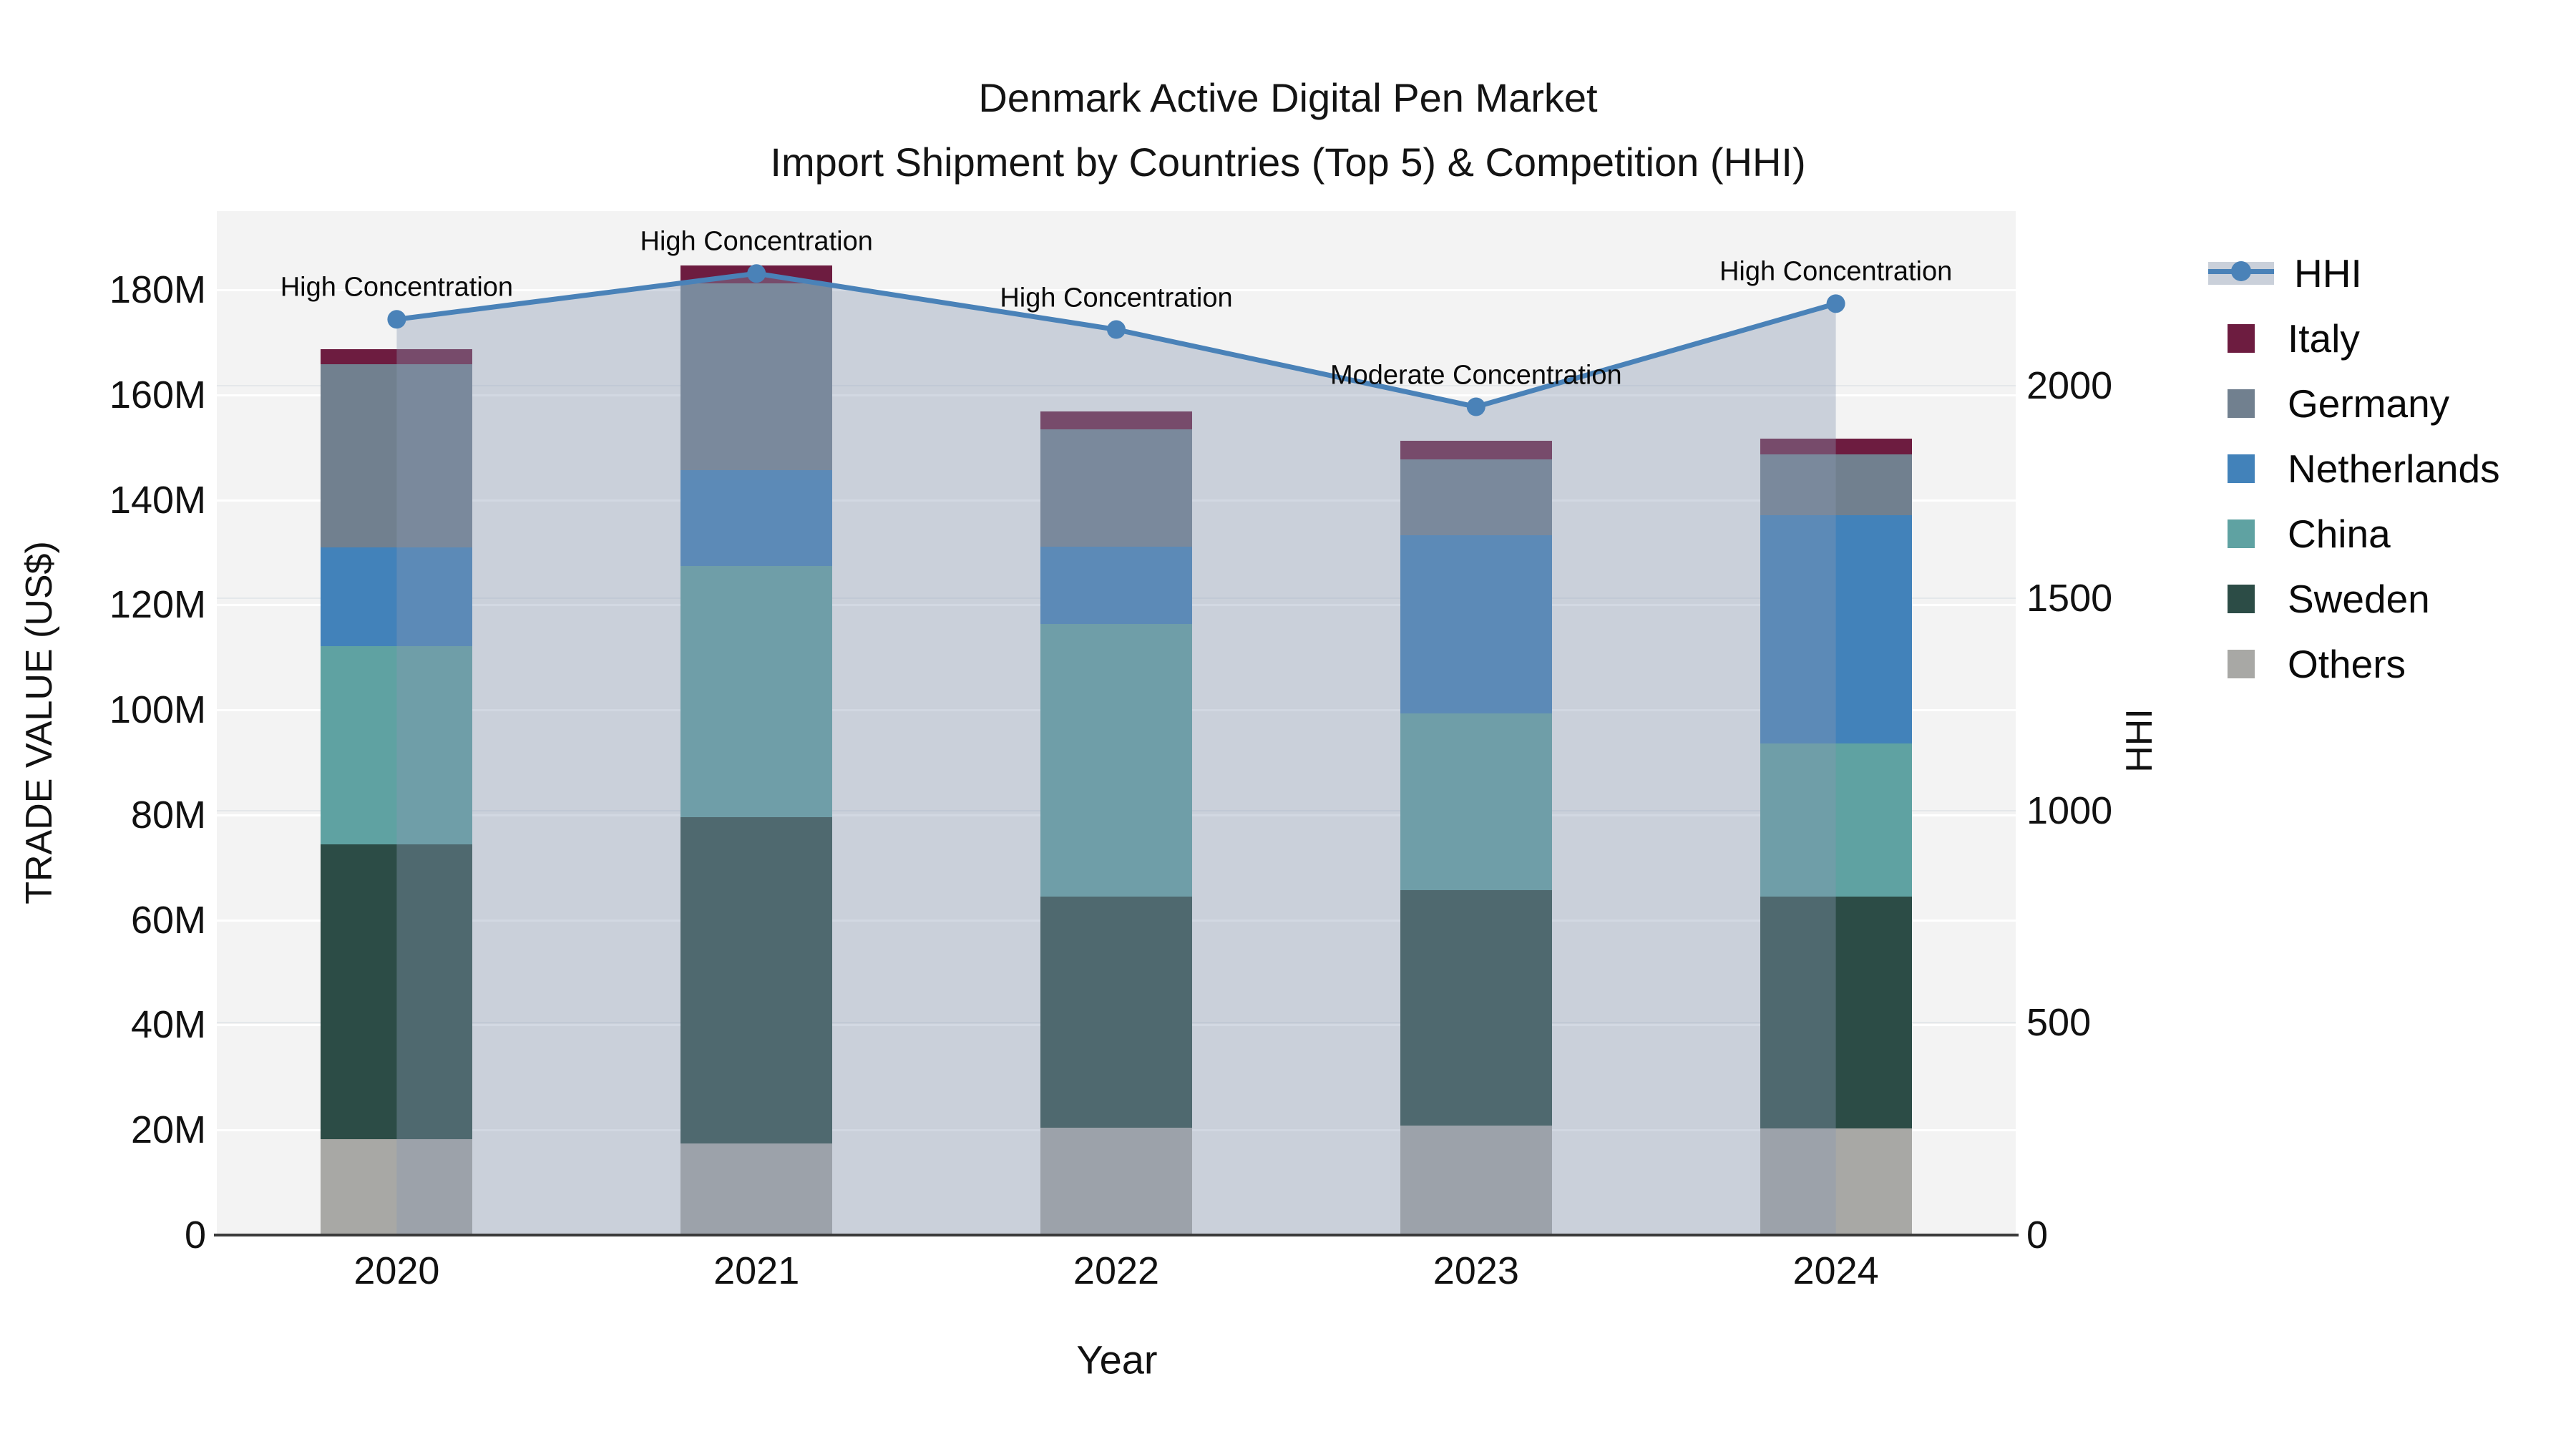  Describe the element at coordinates (2284, 338) in the screenshot. I see `legend-item-italy: Italy` at that location.